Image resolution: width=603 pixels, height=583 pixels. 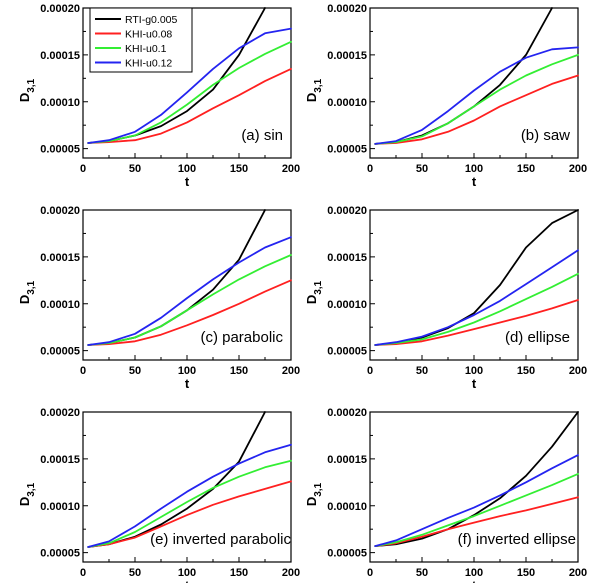 I want to click on panel-annotation: (f) inverted ellipse, so click(x=517, y=539).